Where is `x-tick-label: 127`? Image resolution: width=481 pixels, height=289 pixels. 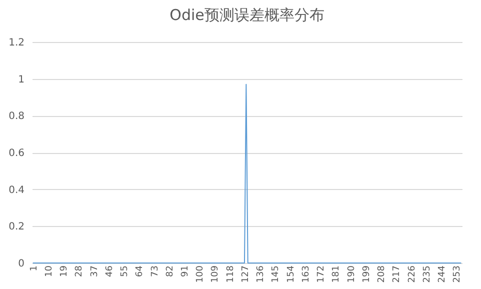
x-tick-label: 127 is located at coordinates (245, 274).